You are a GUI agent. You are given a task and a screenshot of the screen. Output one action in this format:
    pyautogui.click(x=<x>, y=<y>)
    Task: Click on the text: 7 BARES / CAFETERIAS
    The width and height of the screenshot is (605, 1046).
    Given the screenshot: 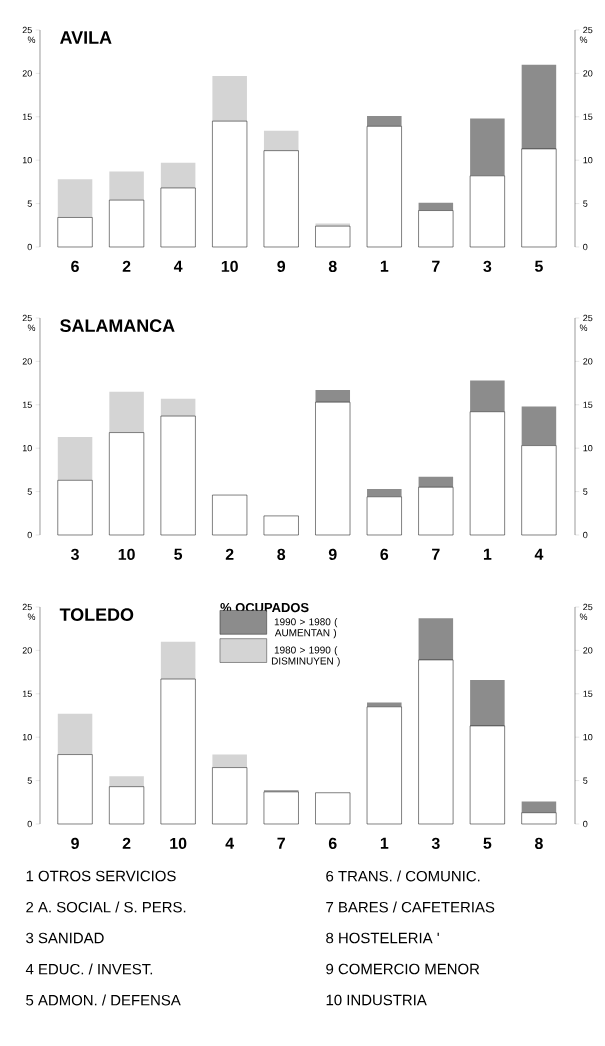 What is the action you would take?
    pyautogui.click(x=410, y=907)
    